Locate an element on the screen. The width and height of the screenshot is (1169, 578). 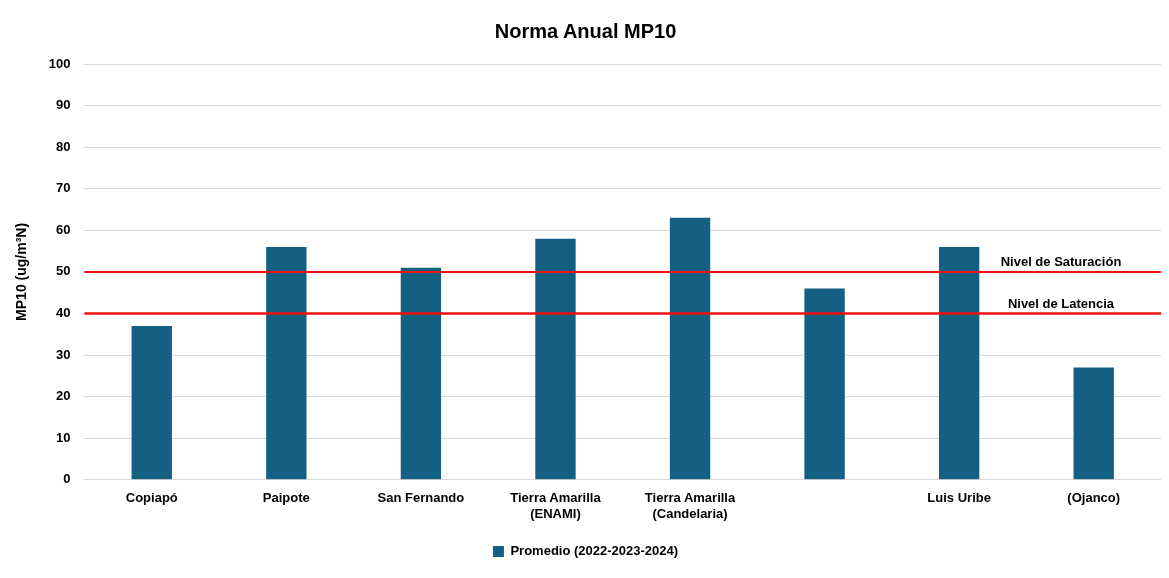
chart-title: Norma Anual MP10 is located at coordinates (585, 30).